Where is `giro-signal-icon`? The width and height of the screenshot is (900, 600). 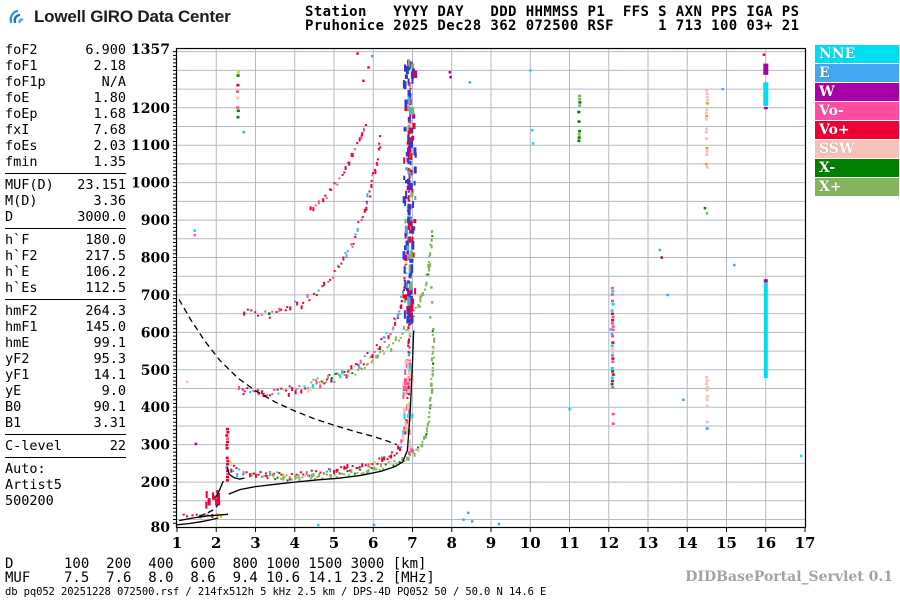
giro-signal-icon is located at coordinates (16, 16).